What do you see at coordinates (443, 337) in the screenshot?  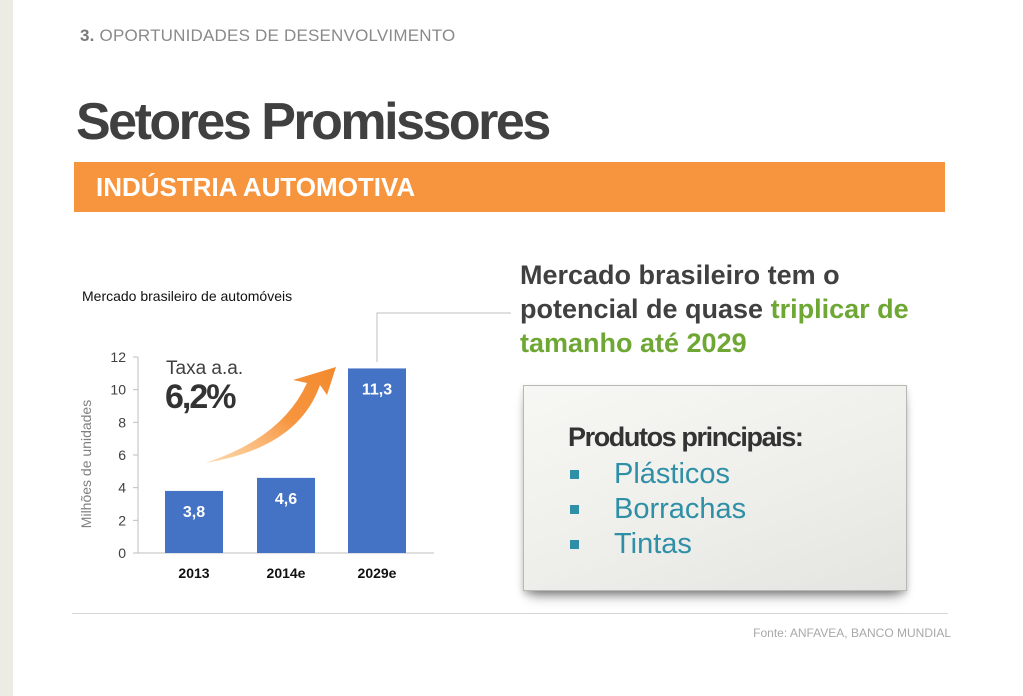 I see `callout-connector` at bounding box center [443, 337].